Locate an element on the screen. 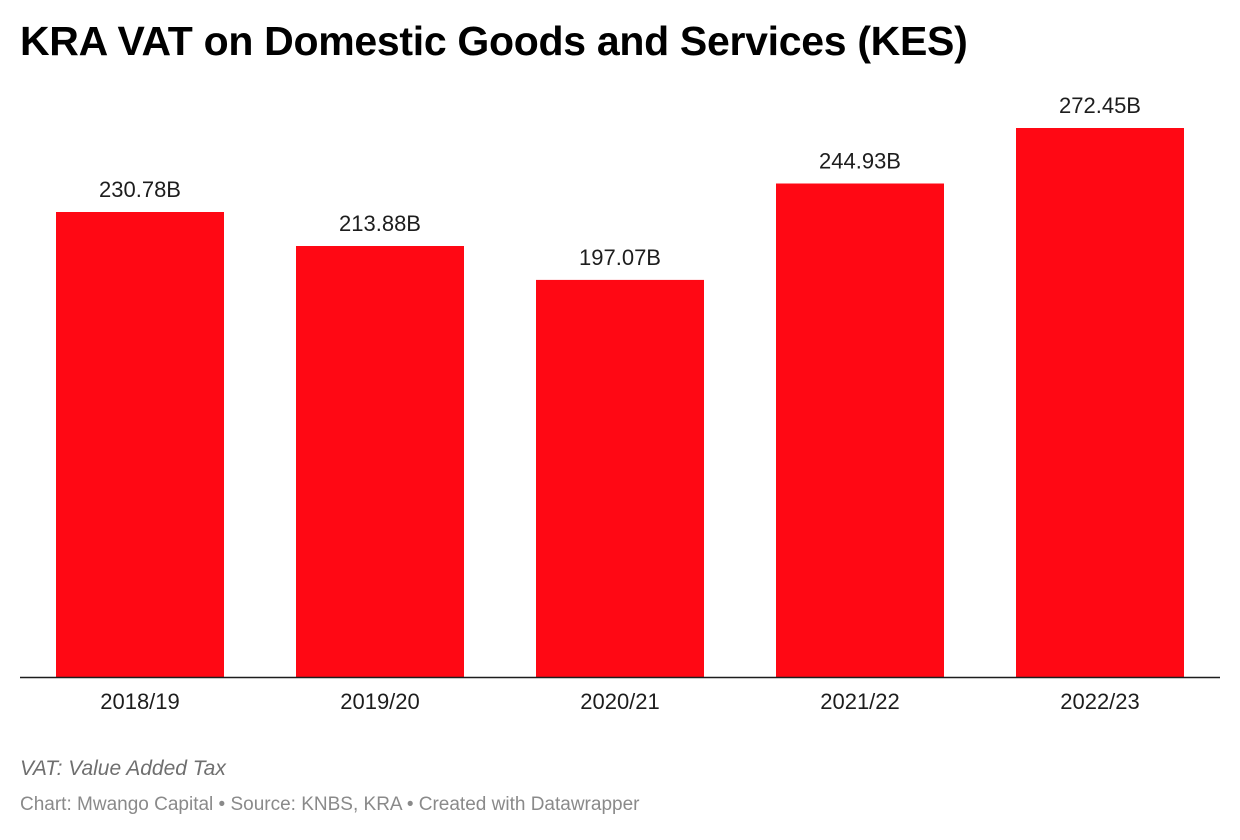 The height and width of the screenshot is (840, 1240). bar-value-label: 230.78B is located at coordinates (140, 189).